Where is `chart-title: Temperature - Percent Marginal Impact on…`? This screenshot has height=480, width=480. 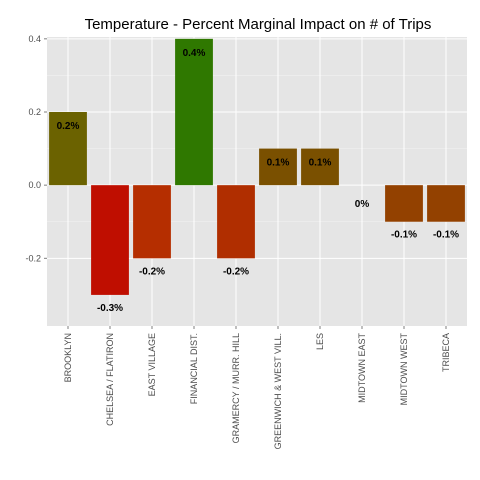
chart-title: Temperature - Percent Marginal Impact on… is located at coordinates (258, 24).